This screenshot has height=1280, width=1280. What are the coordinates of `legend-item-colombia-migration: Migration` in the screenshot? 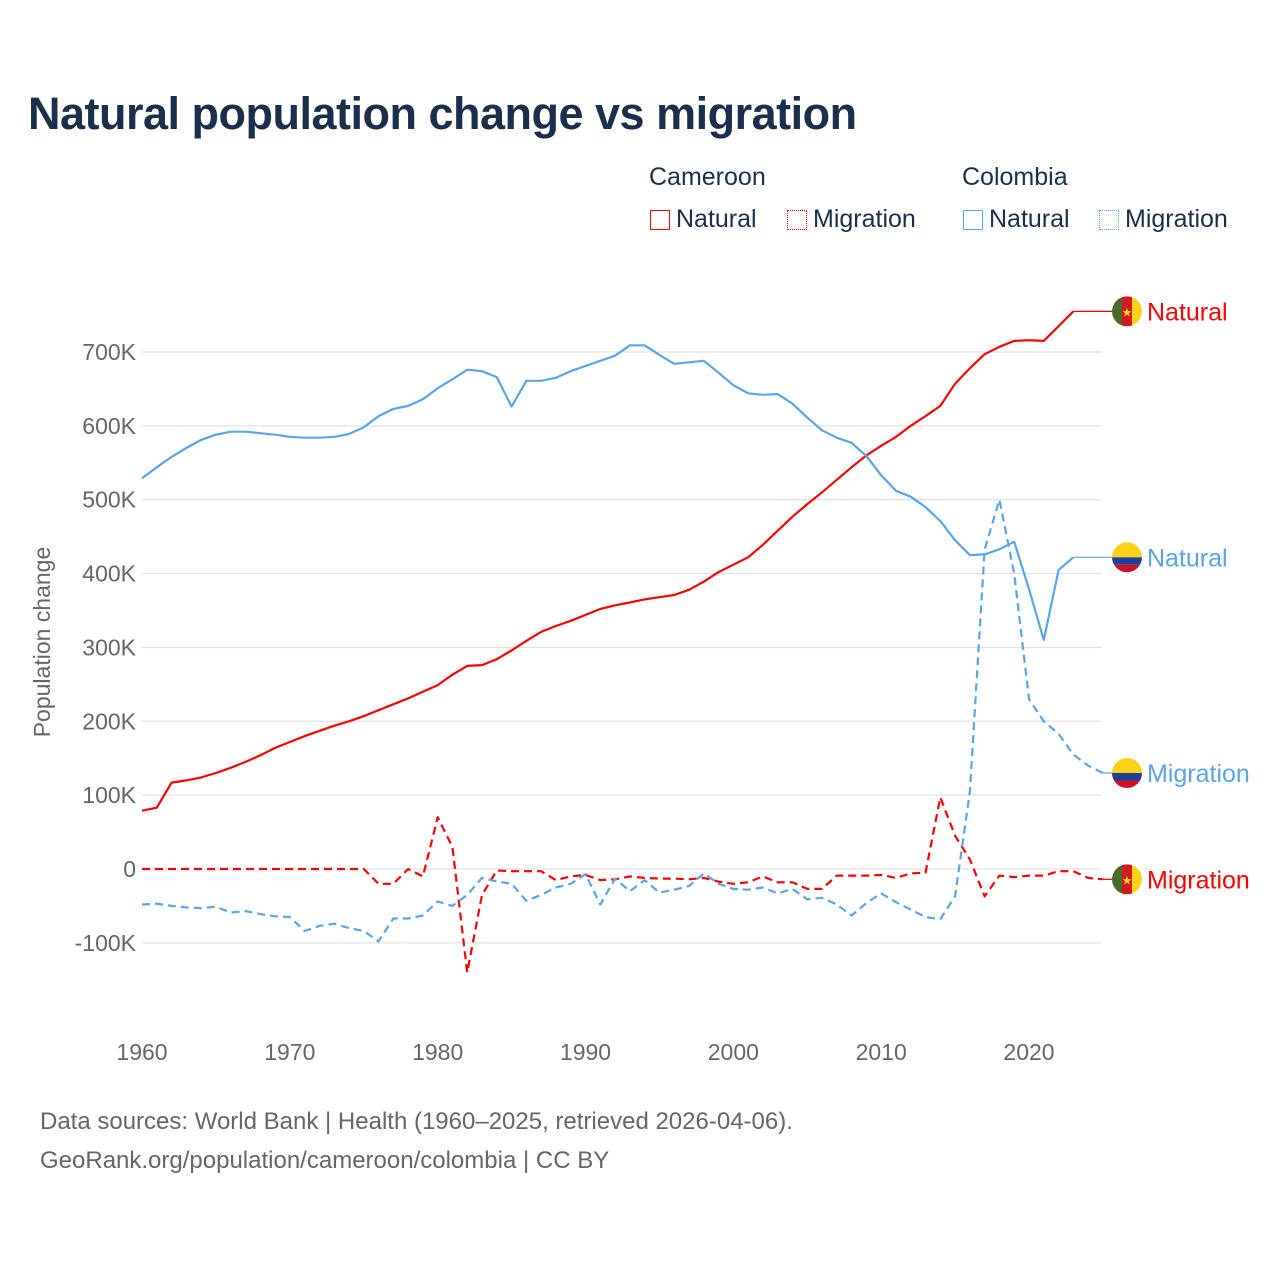 It's located at (1163, 219).